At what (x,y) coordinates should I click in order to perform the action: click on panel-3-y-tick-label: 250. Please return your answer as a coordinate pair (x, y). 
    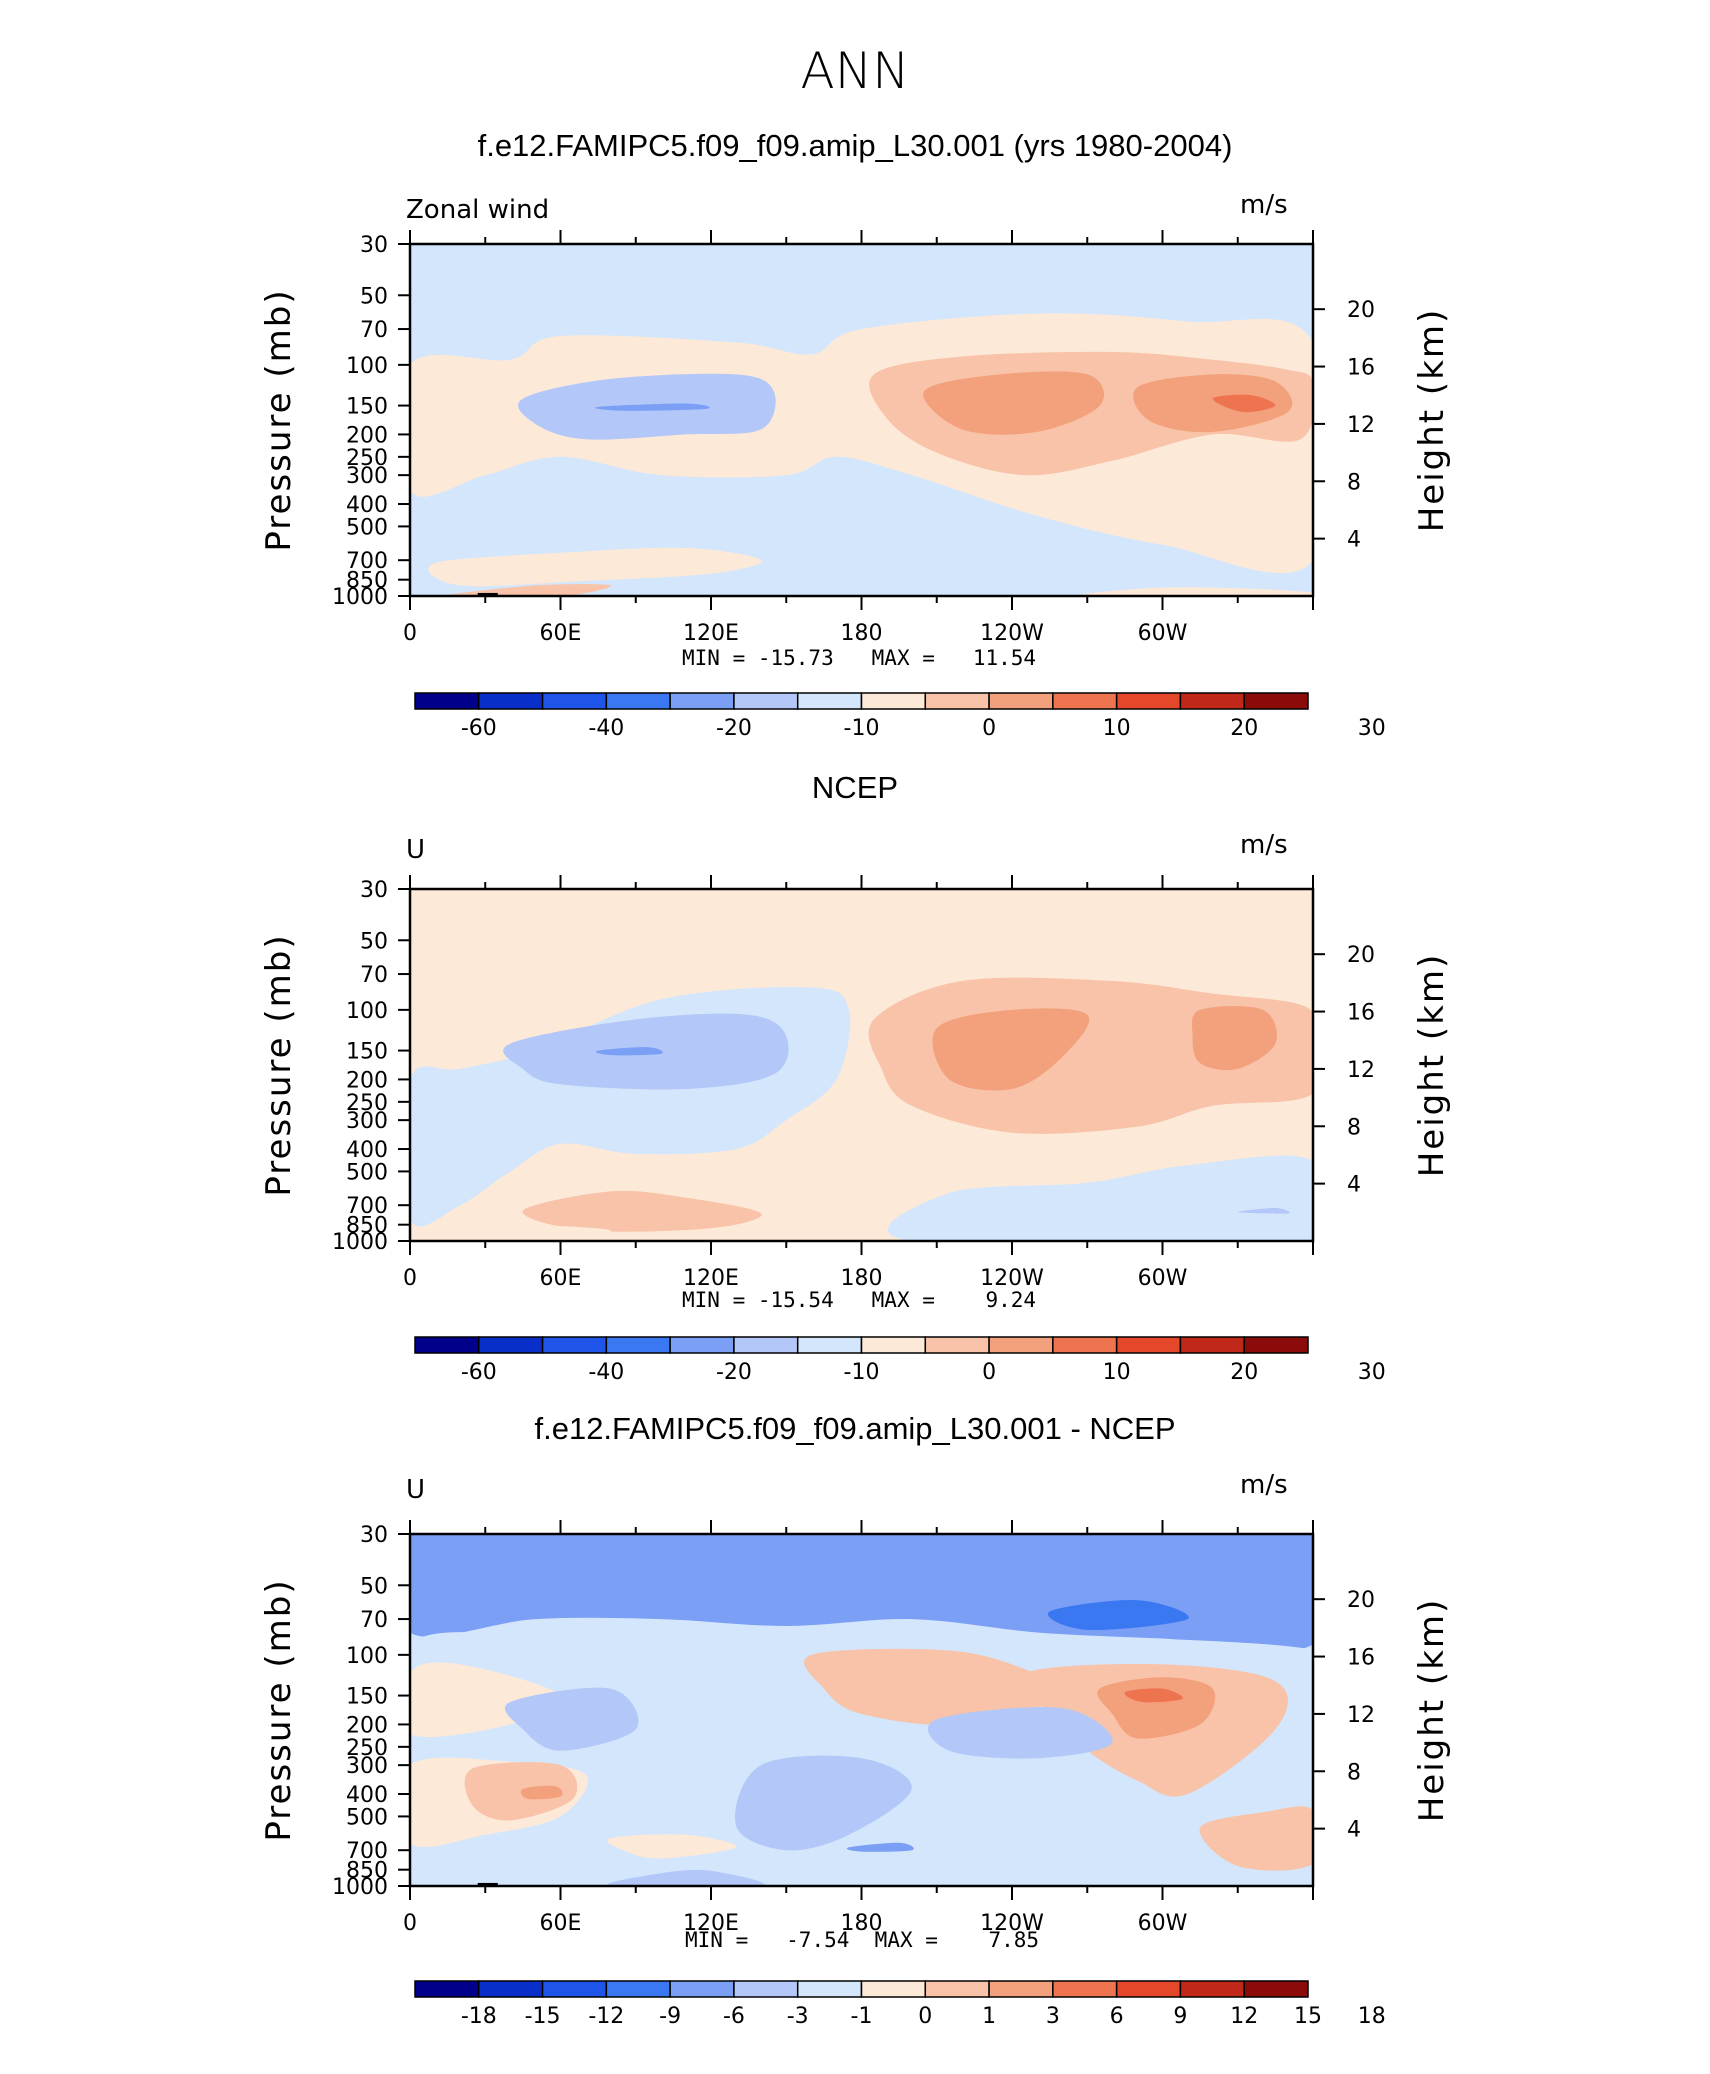
    Looking at the image, I should click on (367, 1748).